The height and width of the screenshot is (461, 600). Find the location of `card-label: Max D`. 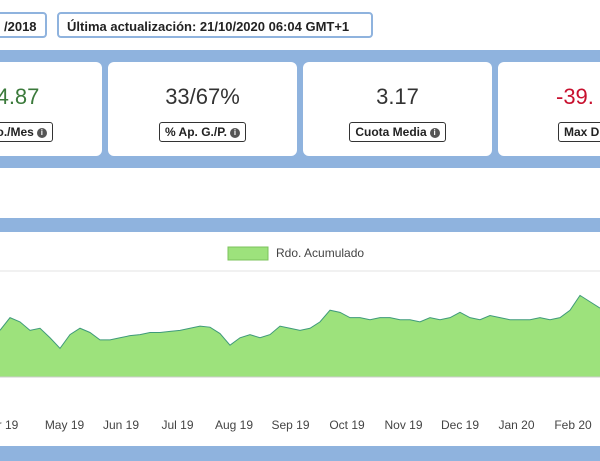

card-label: Max D is located at coordinates (579, 132).